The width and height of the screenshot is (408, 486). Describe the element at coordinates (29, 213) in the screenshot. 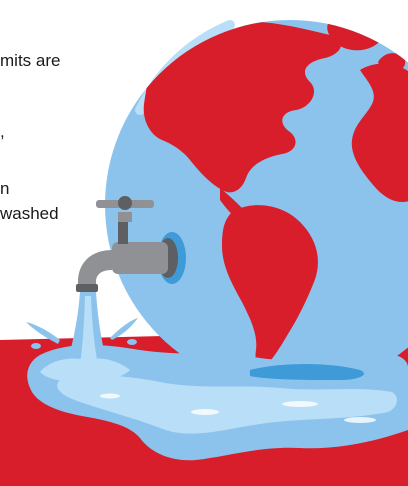

I see `body-text-line-4: washed` at that location.